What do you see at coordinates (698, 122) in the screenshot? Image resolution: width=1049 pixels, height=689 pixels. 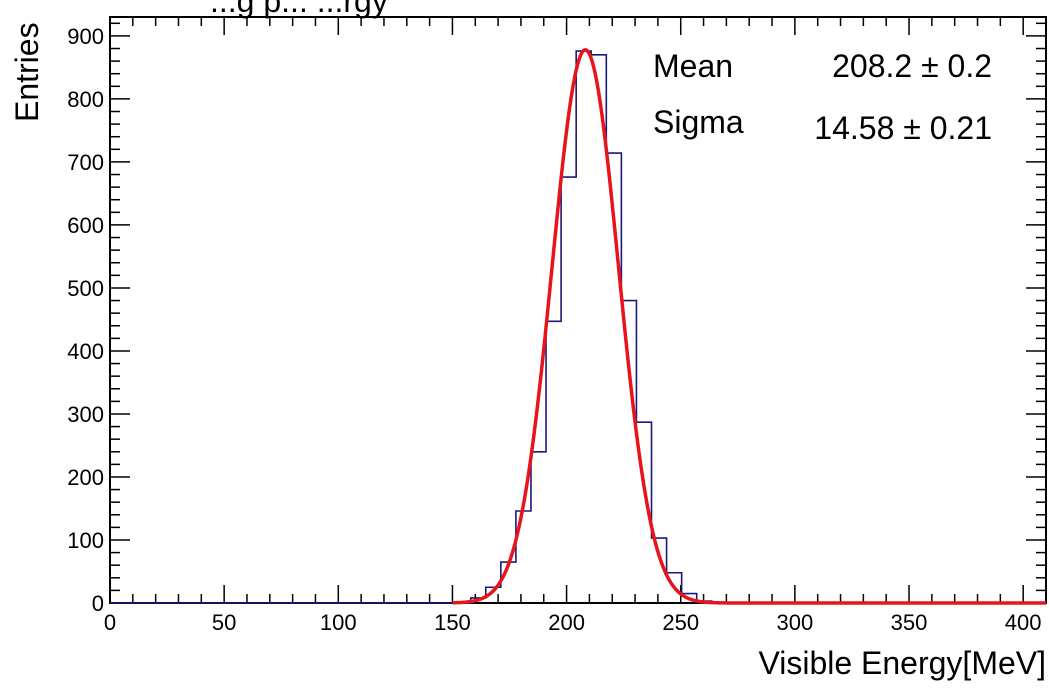 I see `stats-sigma-label: Sigma` at bounding box center [698, 122].